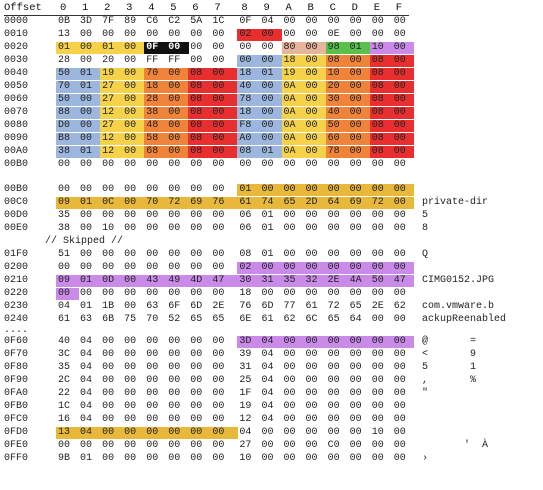 This screenshot has width=543, height=490. What do you see at coordinates (333, 34) in the screenshot?
I see `hex-byte: 0E` at bounding box center [333, 34].